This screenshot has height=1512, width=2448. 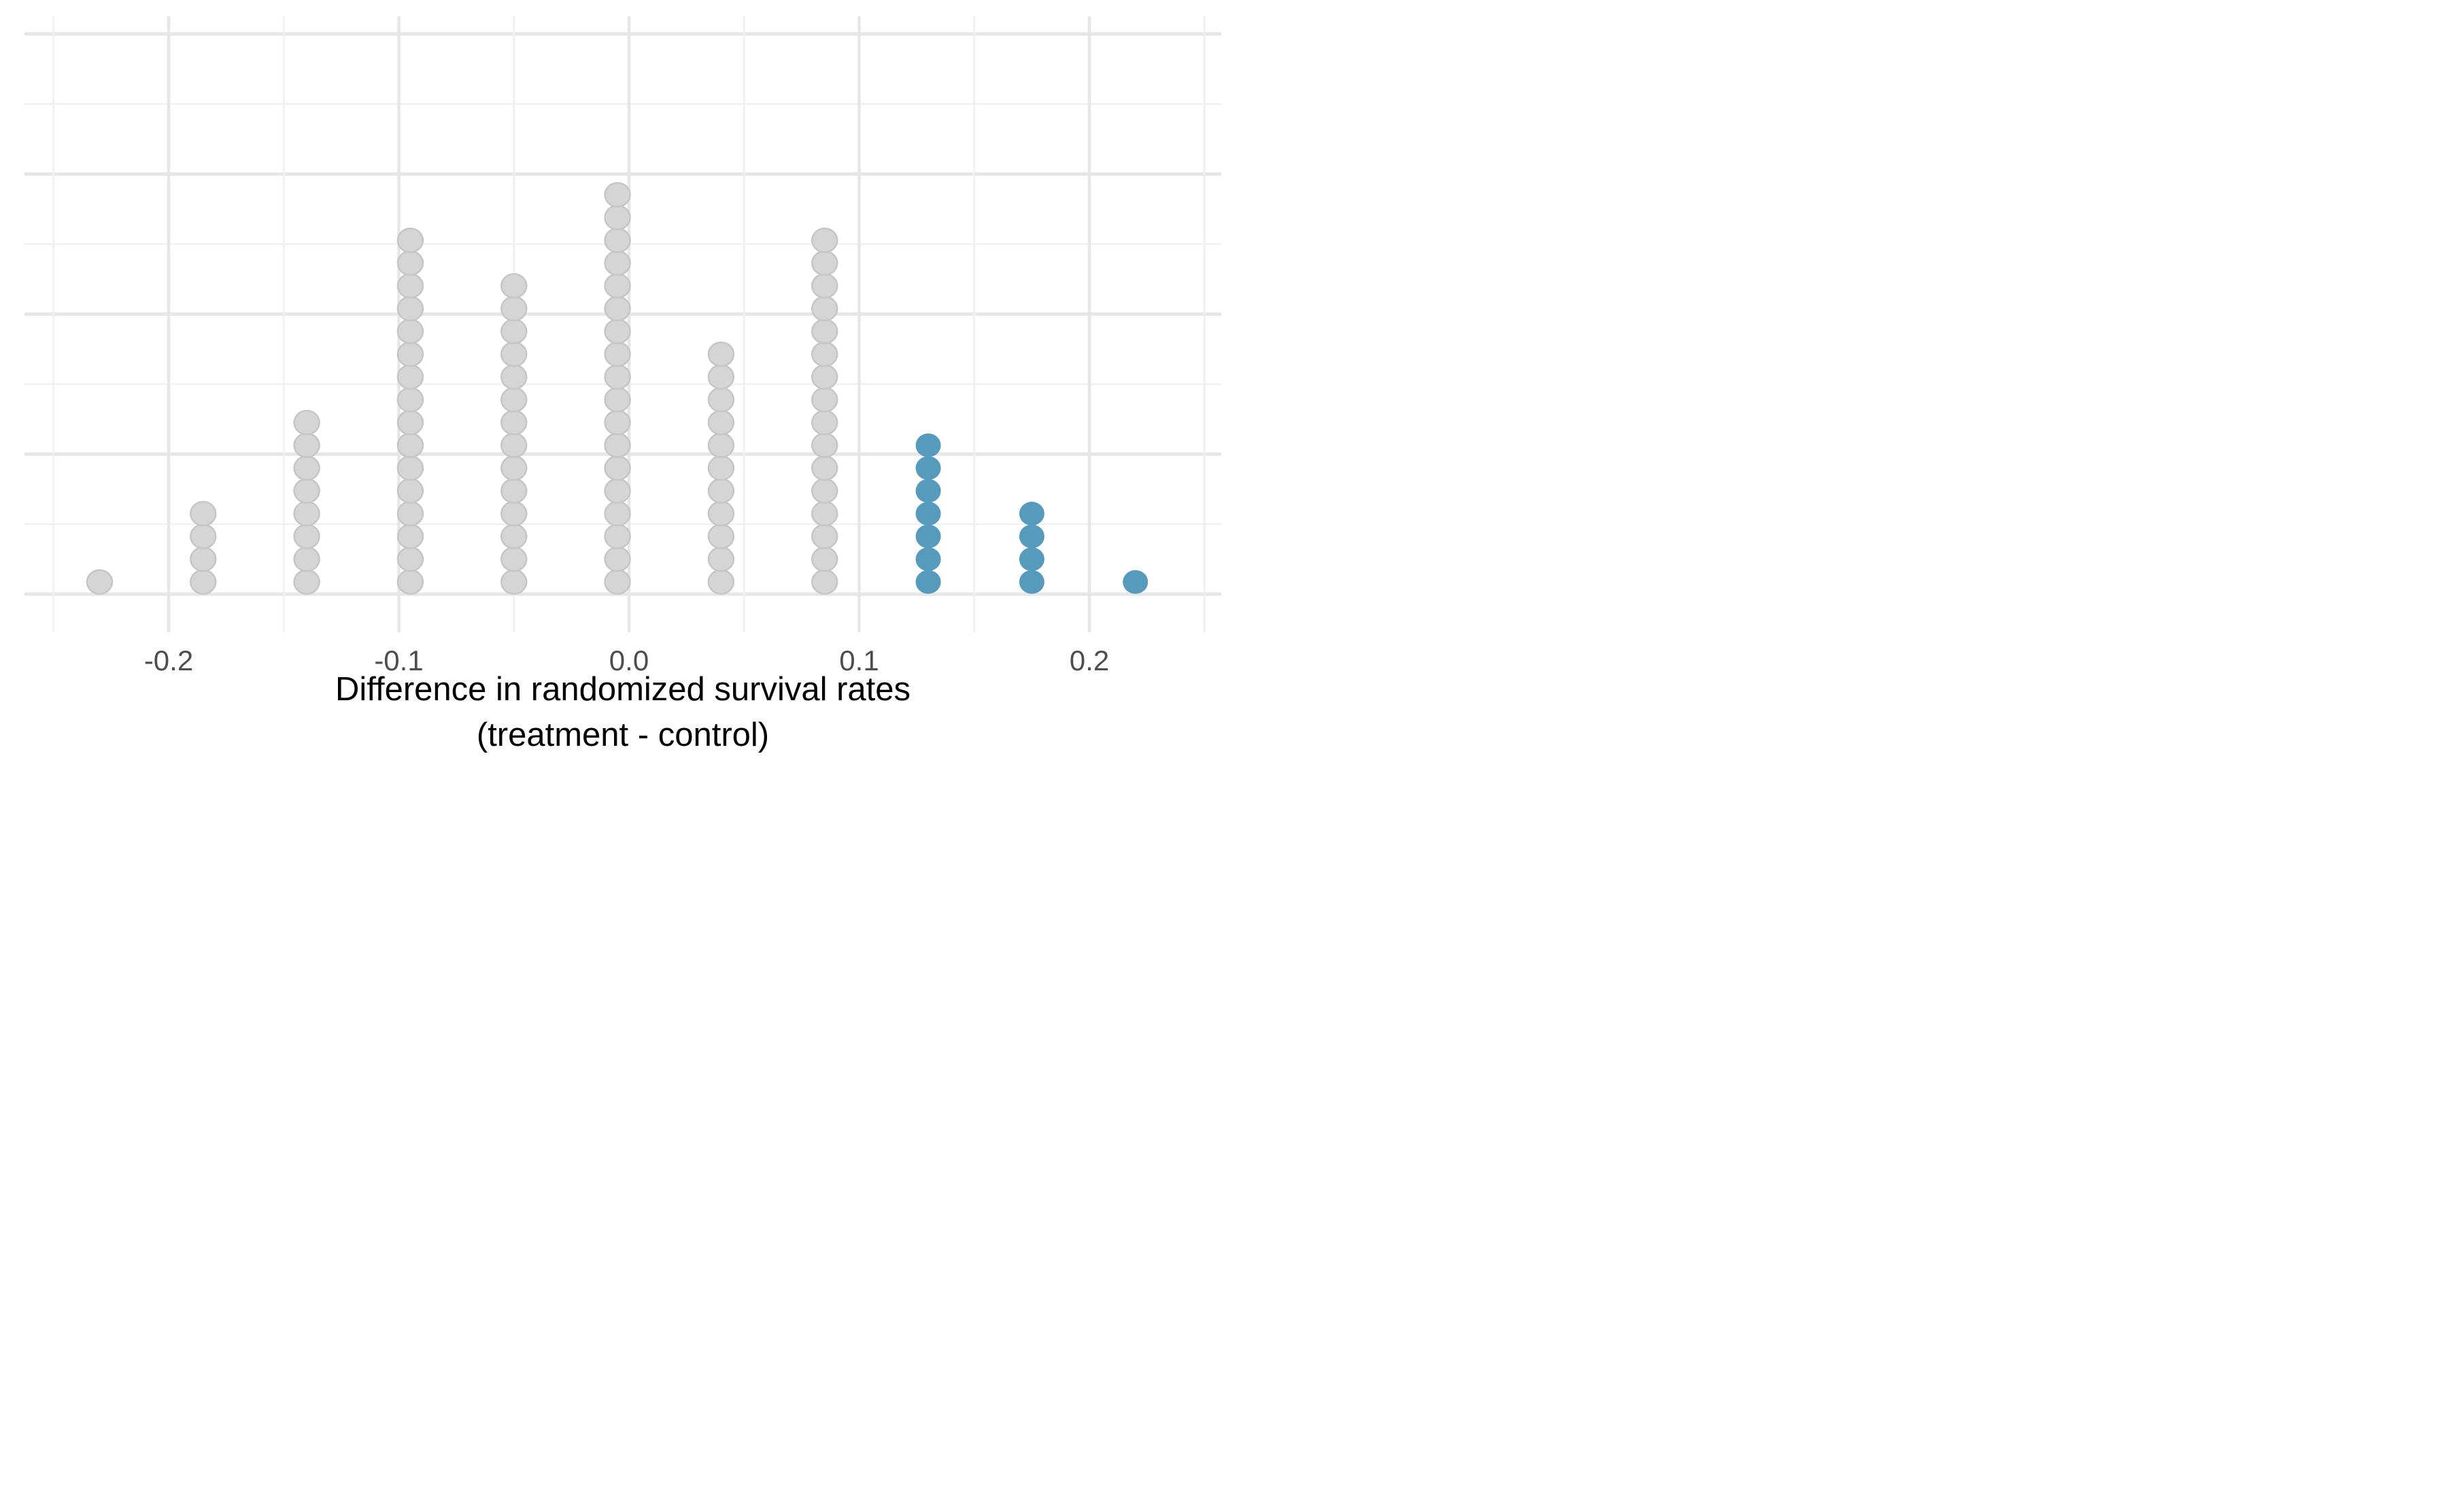 I want to click on x-tick-label: -0.1, so click(x=399, y=660).